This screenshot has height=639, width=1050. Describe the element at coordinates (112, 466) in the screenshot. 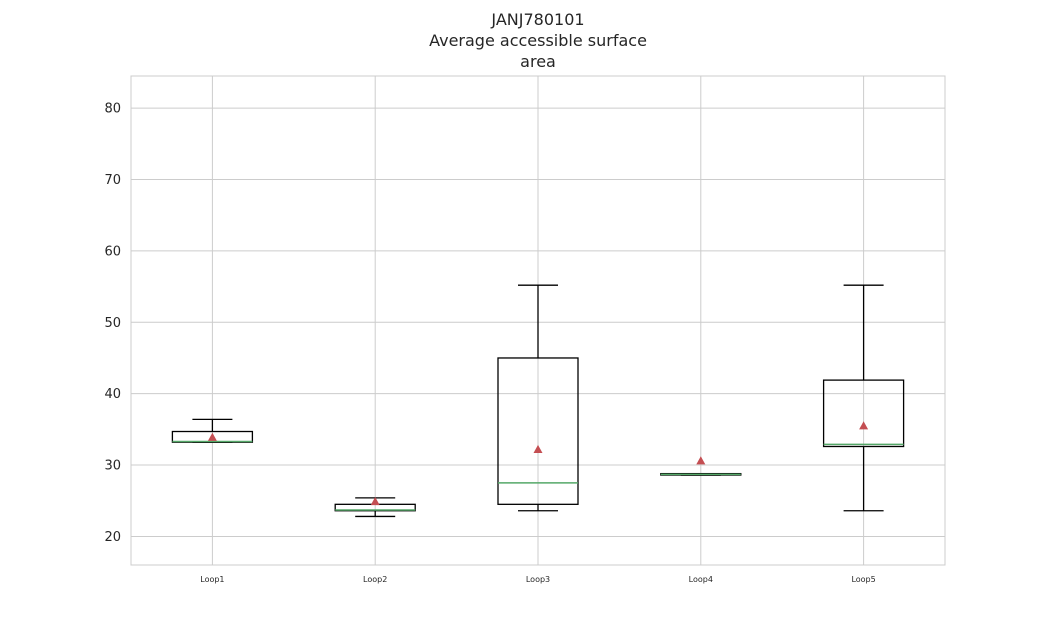

I see `y-tick-label: 30` at that location.